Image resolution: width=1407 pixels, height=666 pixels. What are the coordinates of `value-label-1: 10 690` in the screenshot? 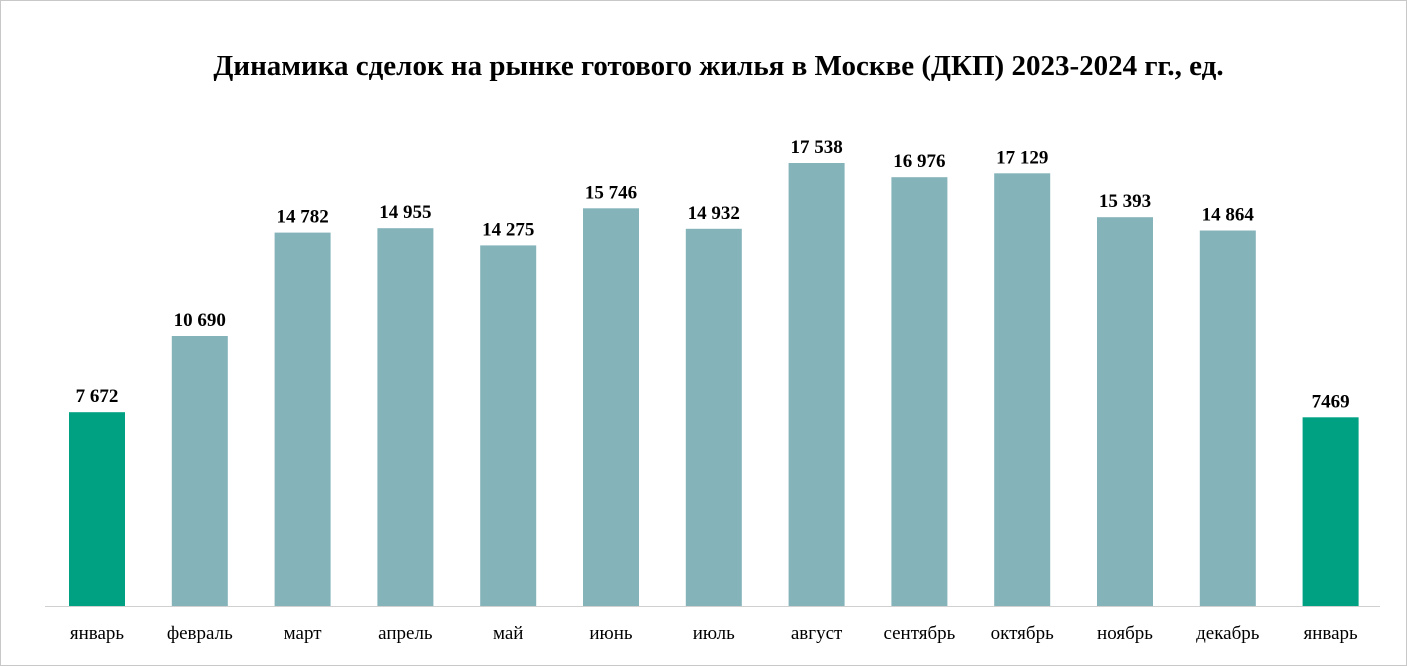 It's located at (200, 320).